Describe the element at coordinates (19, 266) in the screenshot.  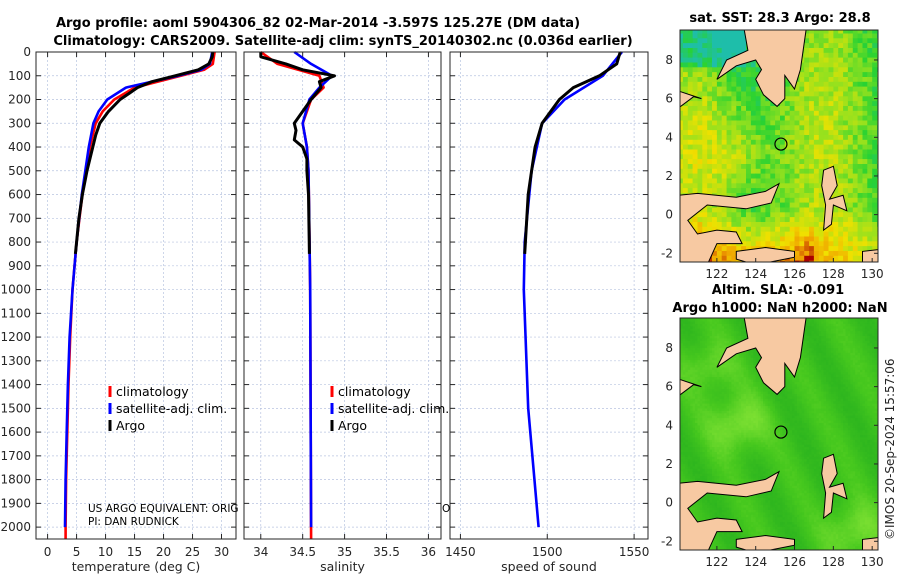
I see `y-tick-label: 900` at that location.